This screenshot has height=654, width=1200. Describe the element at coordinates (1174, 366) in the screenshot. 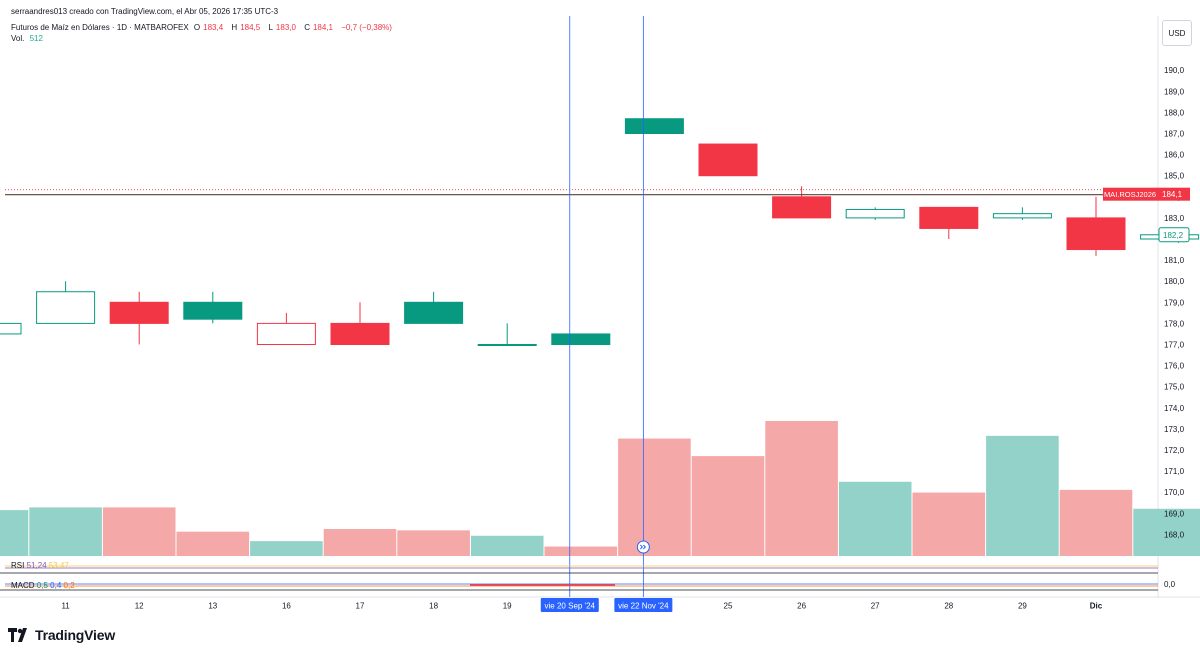

I see `price-tick-label: 176,0` at that location.